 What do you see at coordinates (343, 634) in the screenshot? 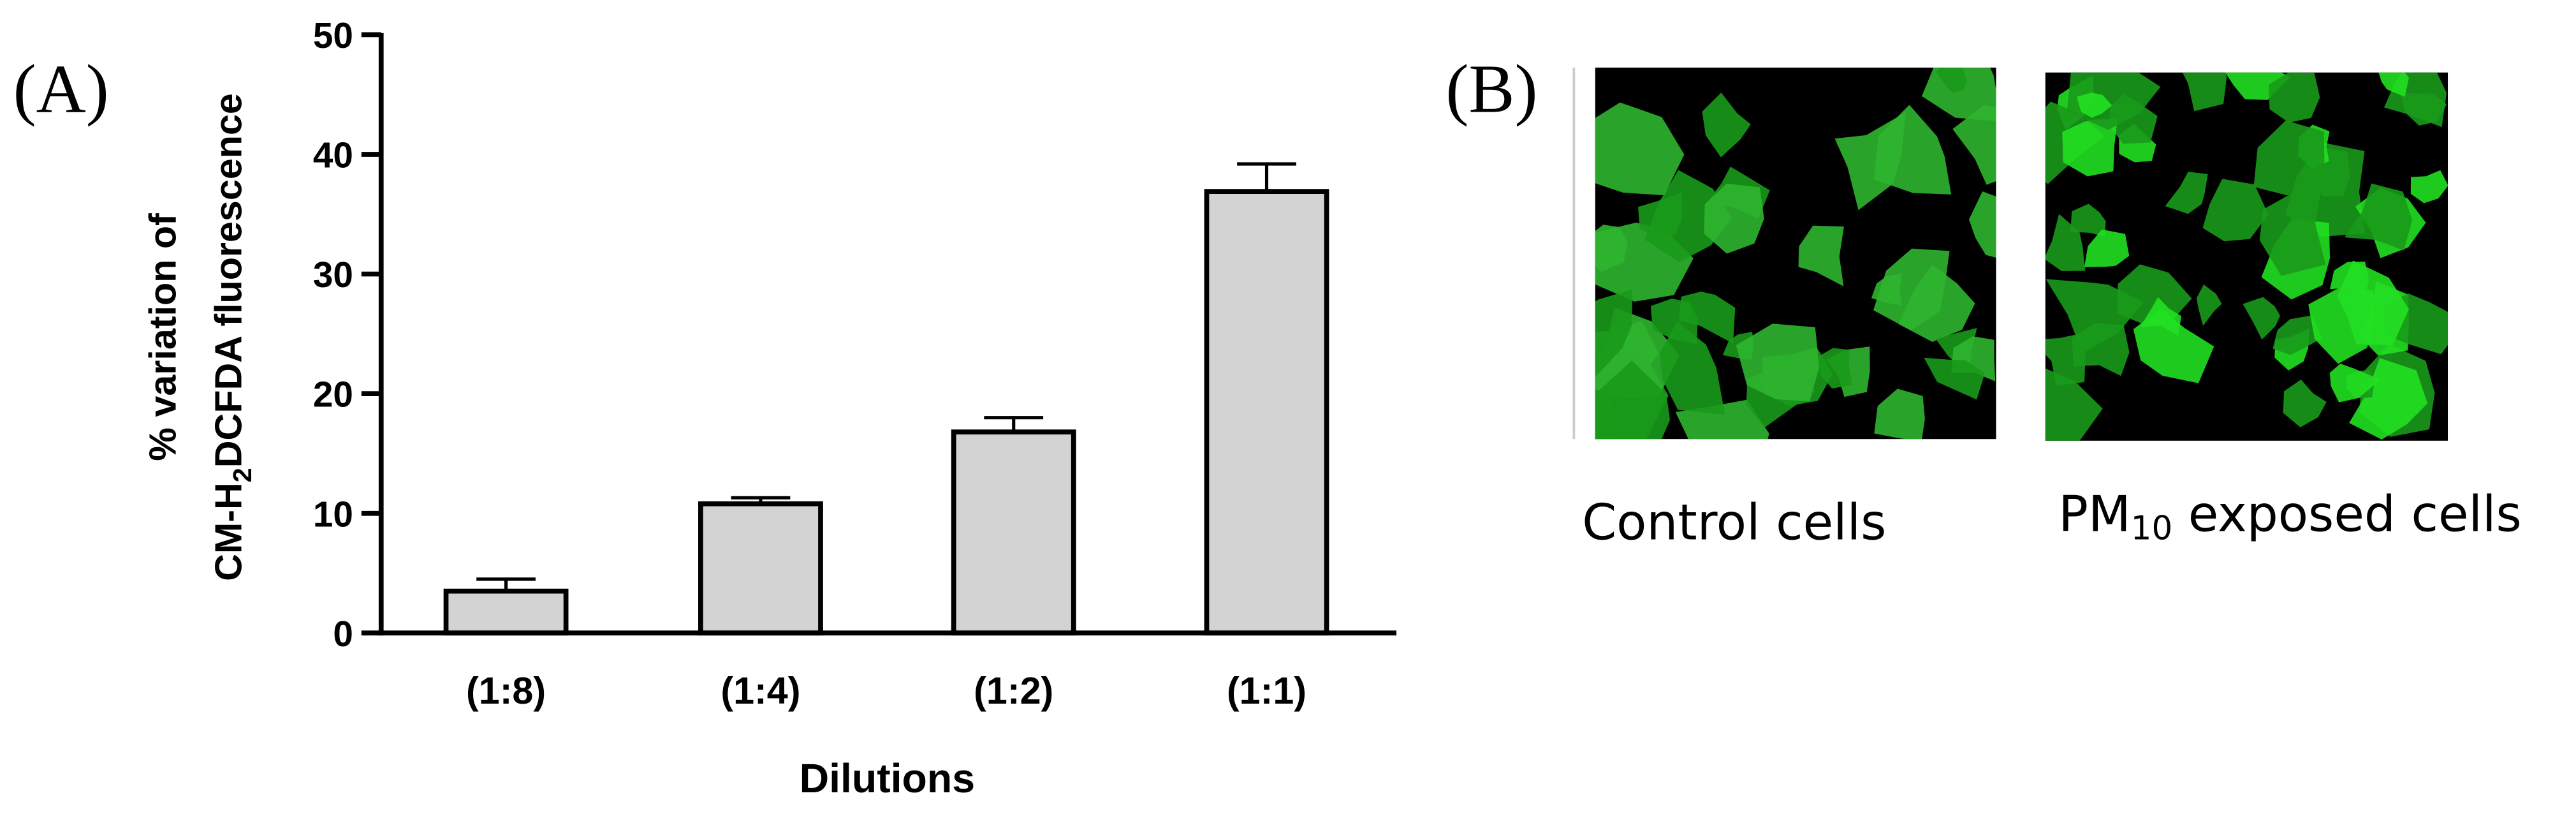
I see `y-tick-label: 0` at bounding box center [343, 634].